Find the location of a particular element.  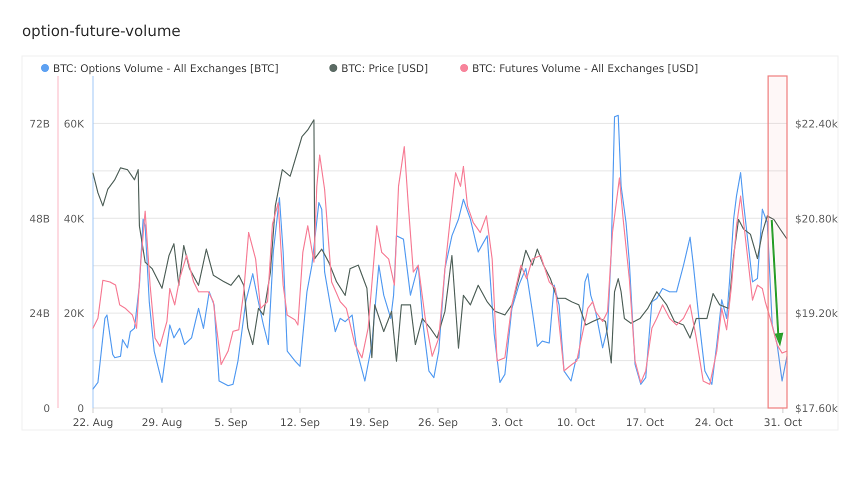

x-tick-label: 24. Oct is located at coordinates (714, 423).